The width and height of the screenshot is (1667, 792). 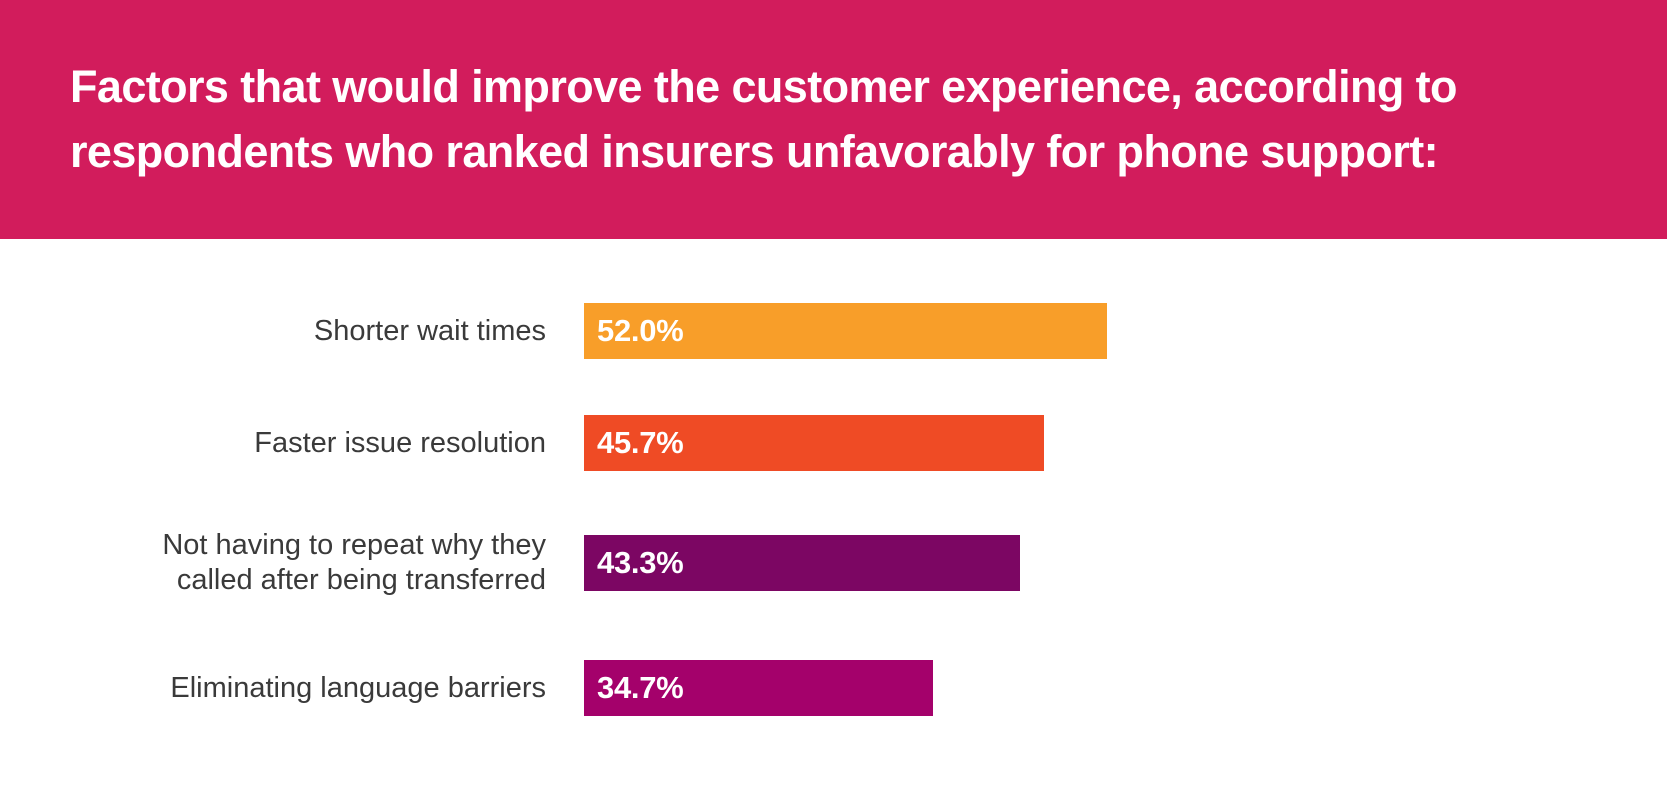 What do you see at coordinates (429, 330) in the screenshot?
I see `category-label: Shorter wait times` at bounding box center [429, 330].